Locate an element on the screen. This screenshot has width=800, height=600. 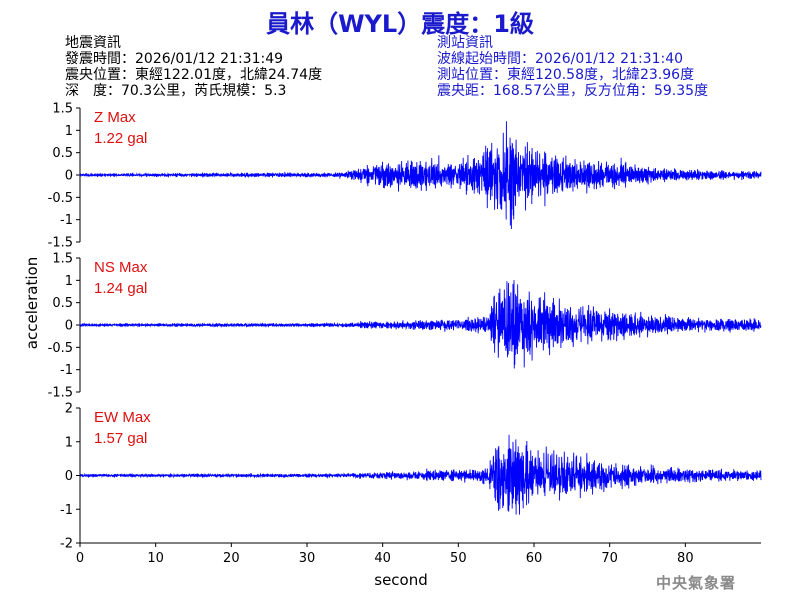
x-tick: 60 is located at coordinates (534, 554).